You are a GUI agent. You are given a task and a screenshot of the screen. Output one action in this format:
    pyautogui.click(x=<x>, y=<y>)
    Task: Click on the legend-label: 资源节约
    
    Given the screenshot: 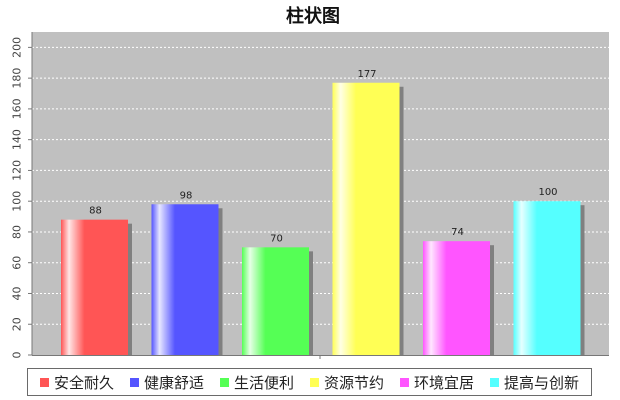 What is the action you would take?
    pyautogui.click(x=353, y=382)
    